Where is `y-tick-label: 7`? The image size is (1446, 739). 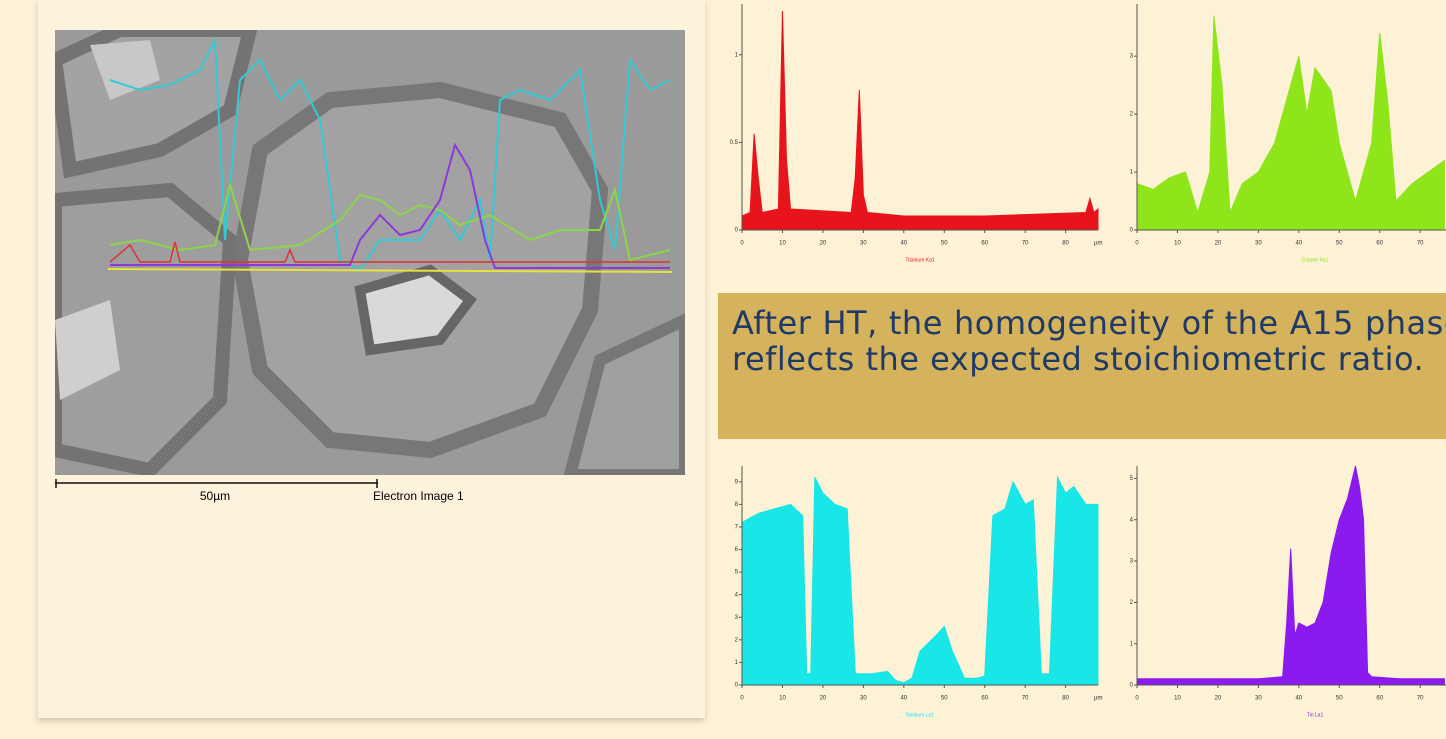
y-tick-label: 7 is located at coordinates (737, 528).